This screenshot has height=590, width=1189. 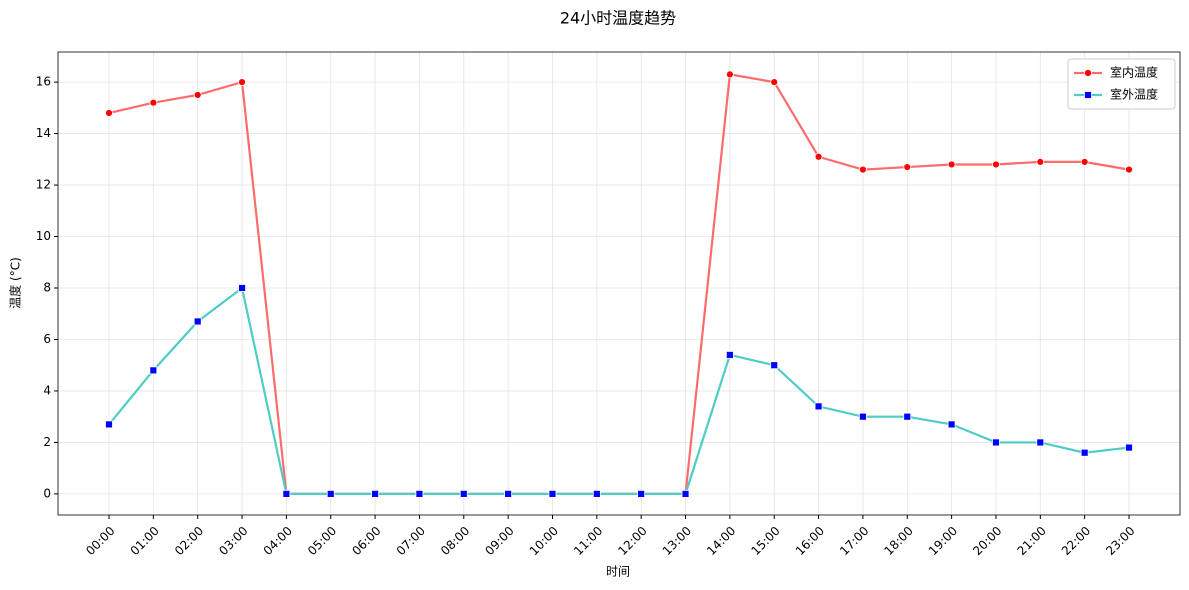 What do you see at coordinates (278, 541) in the screenshot?
I see `x-tick-label: 04:00` at bounding box center [278, 541].